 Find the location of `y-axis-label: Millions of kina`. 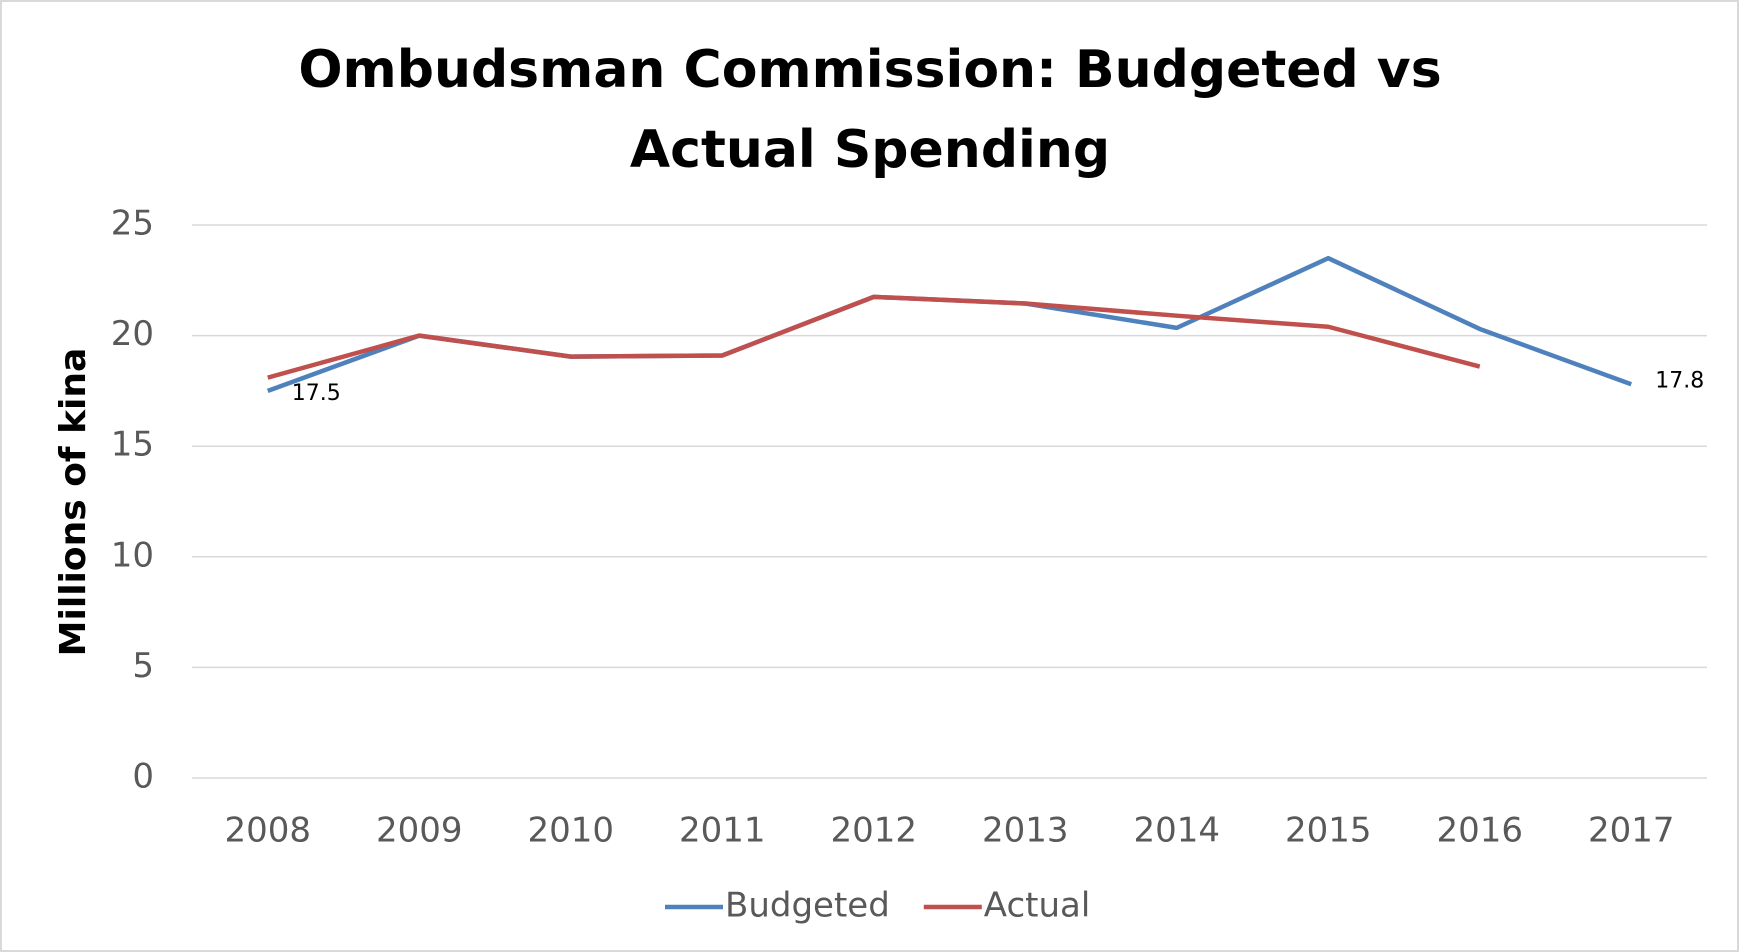

y-axis-label: Millions of kina is located at coordinates (73, 502).